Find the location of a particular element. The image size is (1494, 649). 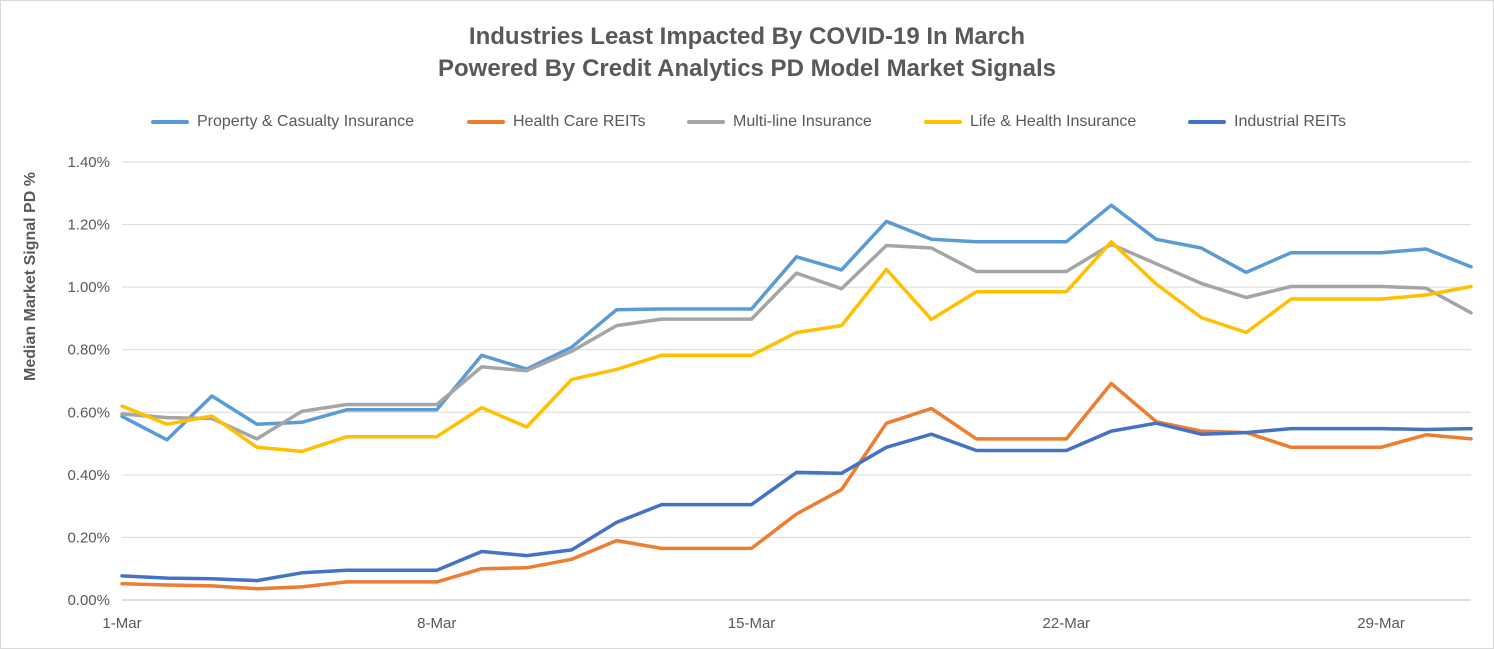

legend-swatch-property-casualty-insurance is located at coordinates (170, 122).